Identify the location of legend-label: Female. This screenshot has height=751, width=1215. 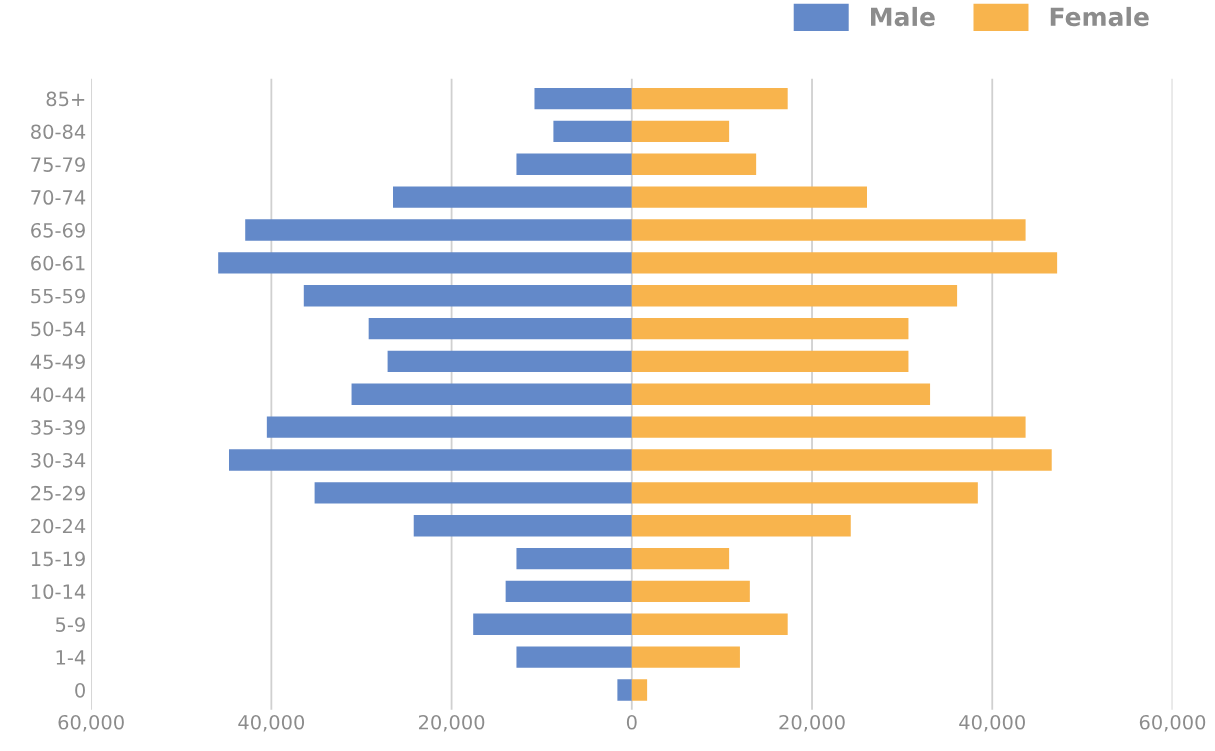
(1099, 16).